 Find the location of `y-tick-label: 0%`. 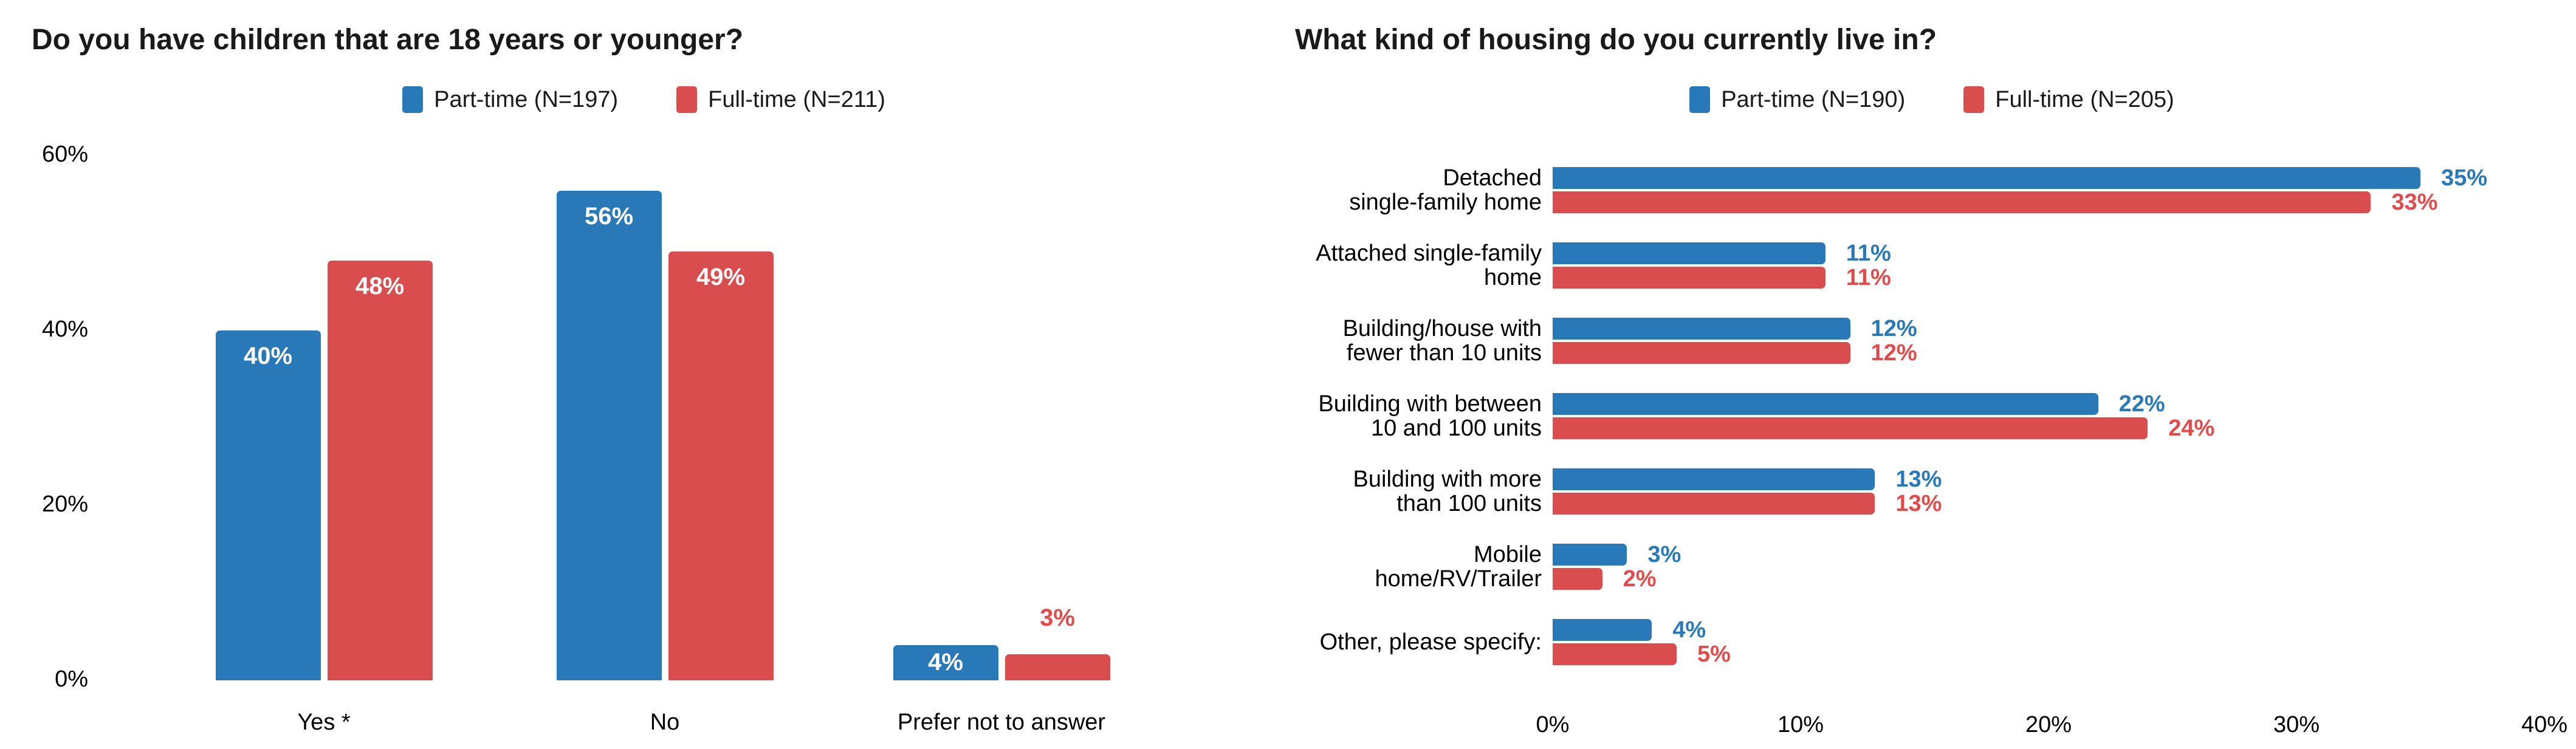

y-tick-label: 0% is located at coordinates (71, 679).